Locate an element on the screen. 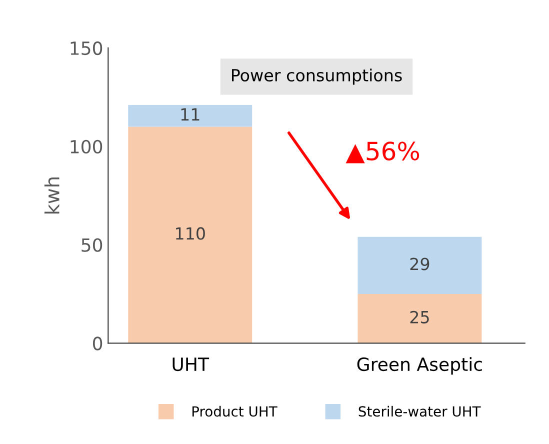 This screenshot has width=549, height=444. y-tick-label: 50 is located at coordinates (92, 245).